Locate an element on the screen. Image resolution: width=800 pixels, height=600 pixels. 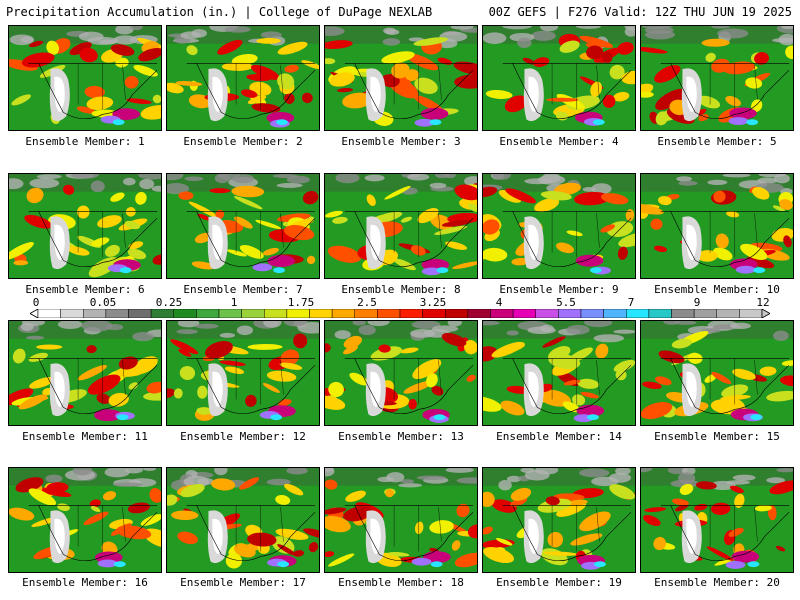
ensemble-member-label: Ensemble Member: 8 is located at coordinates (401, 289).